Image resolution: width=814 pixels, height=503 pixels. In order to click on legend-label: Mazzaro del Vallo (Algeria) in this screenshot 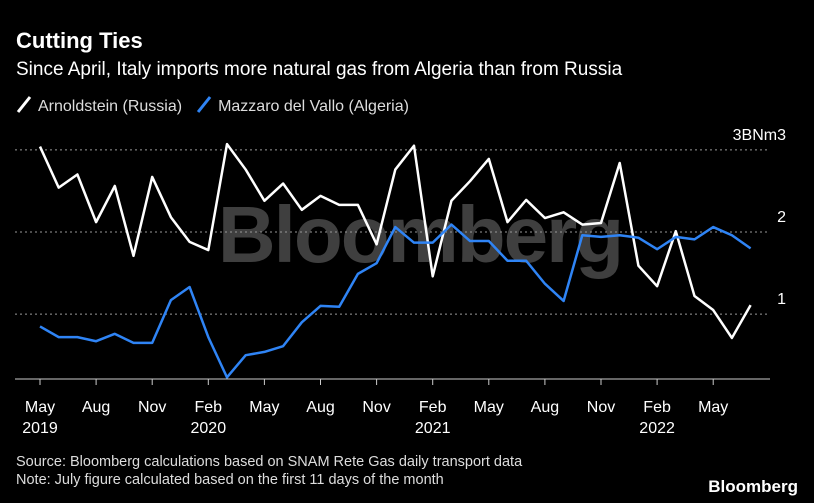, I will do `click(313, 106)`.